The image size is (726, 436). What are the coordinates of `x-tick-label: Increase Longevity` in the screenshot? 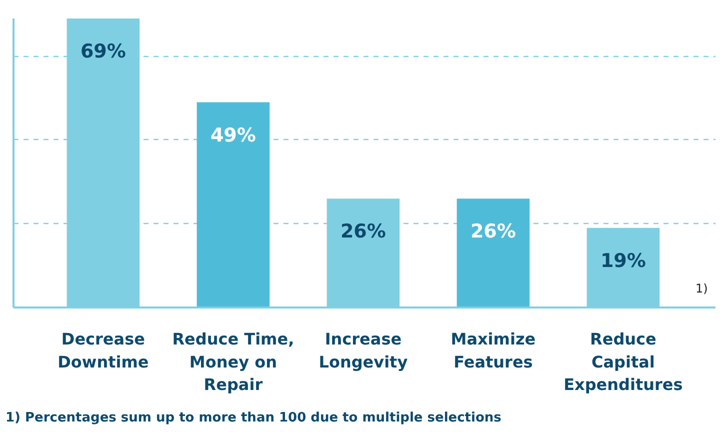 It's located at (363, 351).